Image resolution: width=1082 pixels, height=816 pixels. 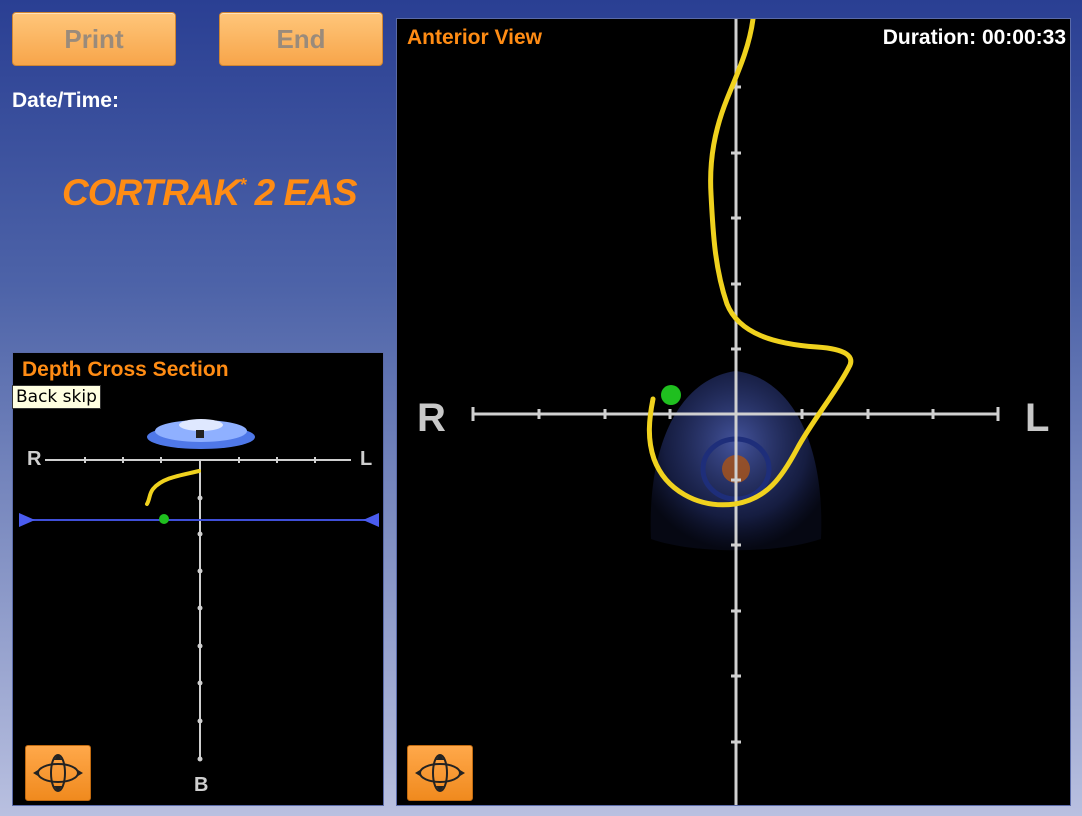 What do you see at coordinates (201, 785) in the screenshot?
I see `depth-bottom-label: B` at bounding box center [201, 785].